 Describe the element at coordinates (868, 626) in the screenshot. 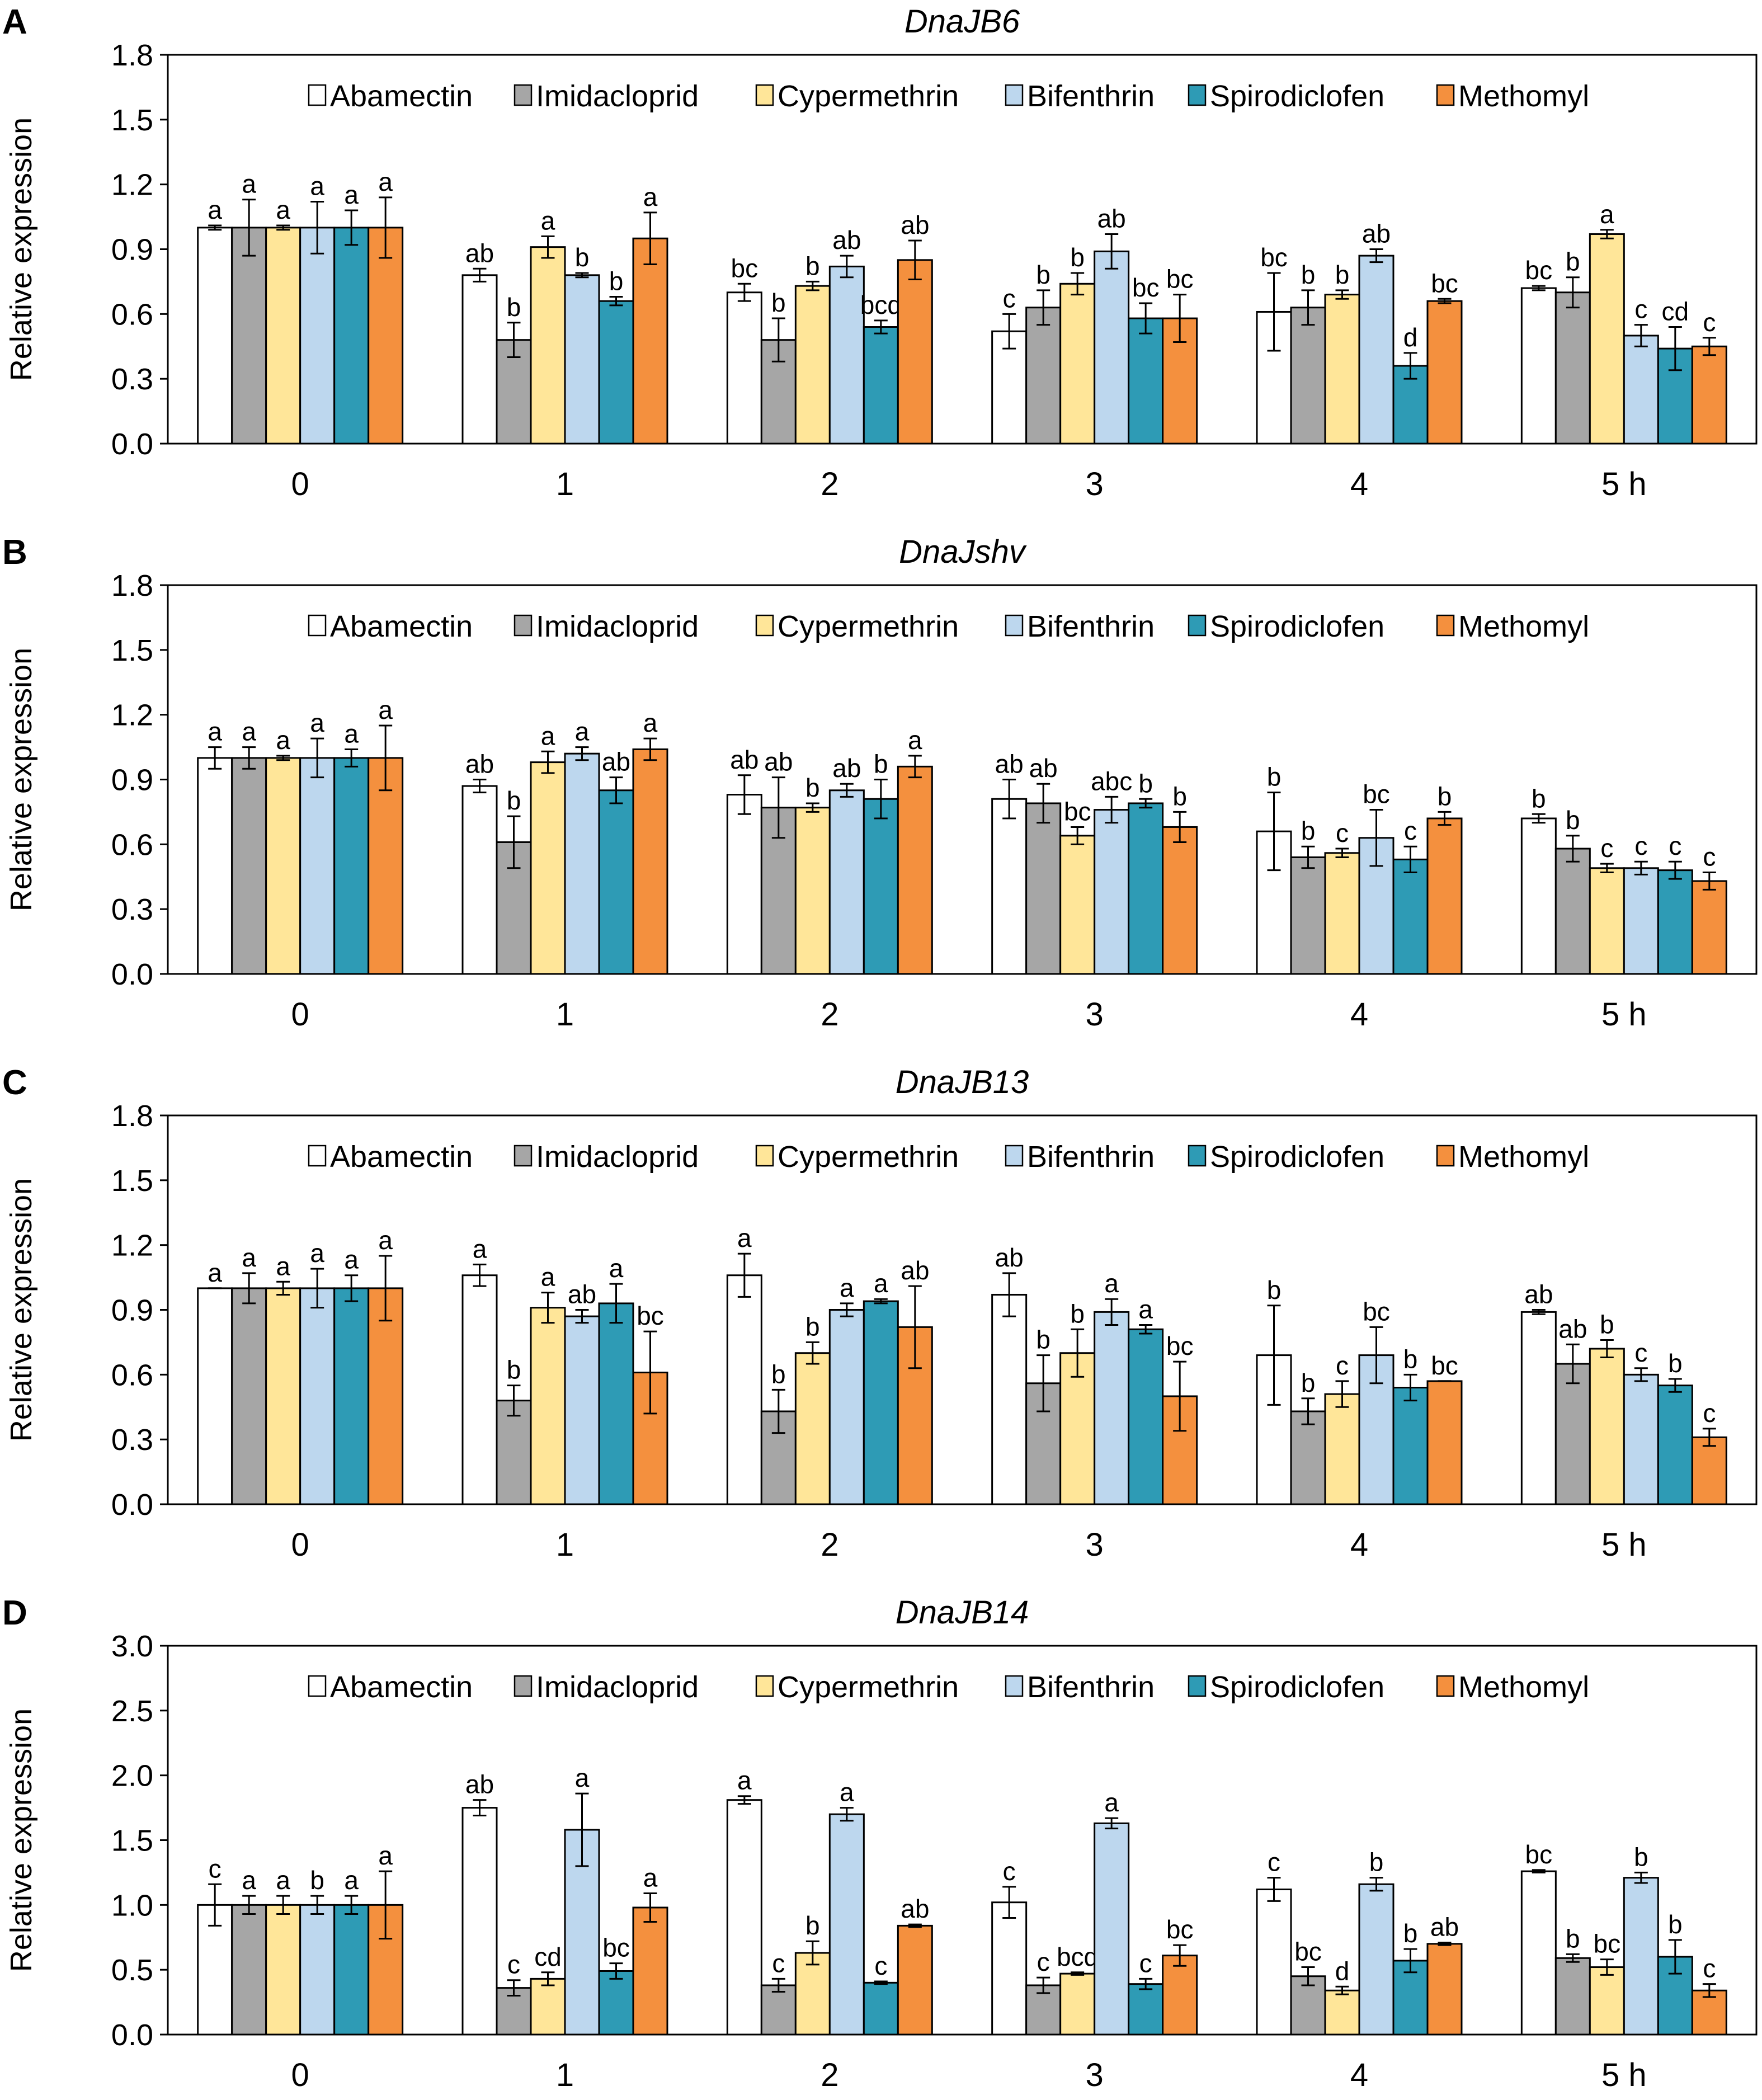

I see `legend-entry: Cypermethrin` at that location.